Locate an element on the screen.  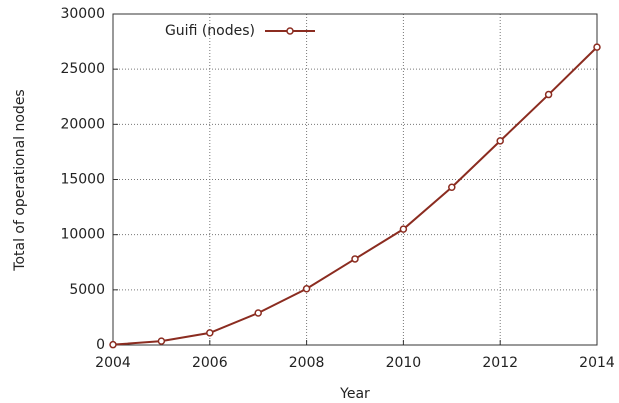
y-tick-label: 10000 is located at coordinates (82, 235).